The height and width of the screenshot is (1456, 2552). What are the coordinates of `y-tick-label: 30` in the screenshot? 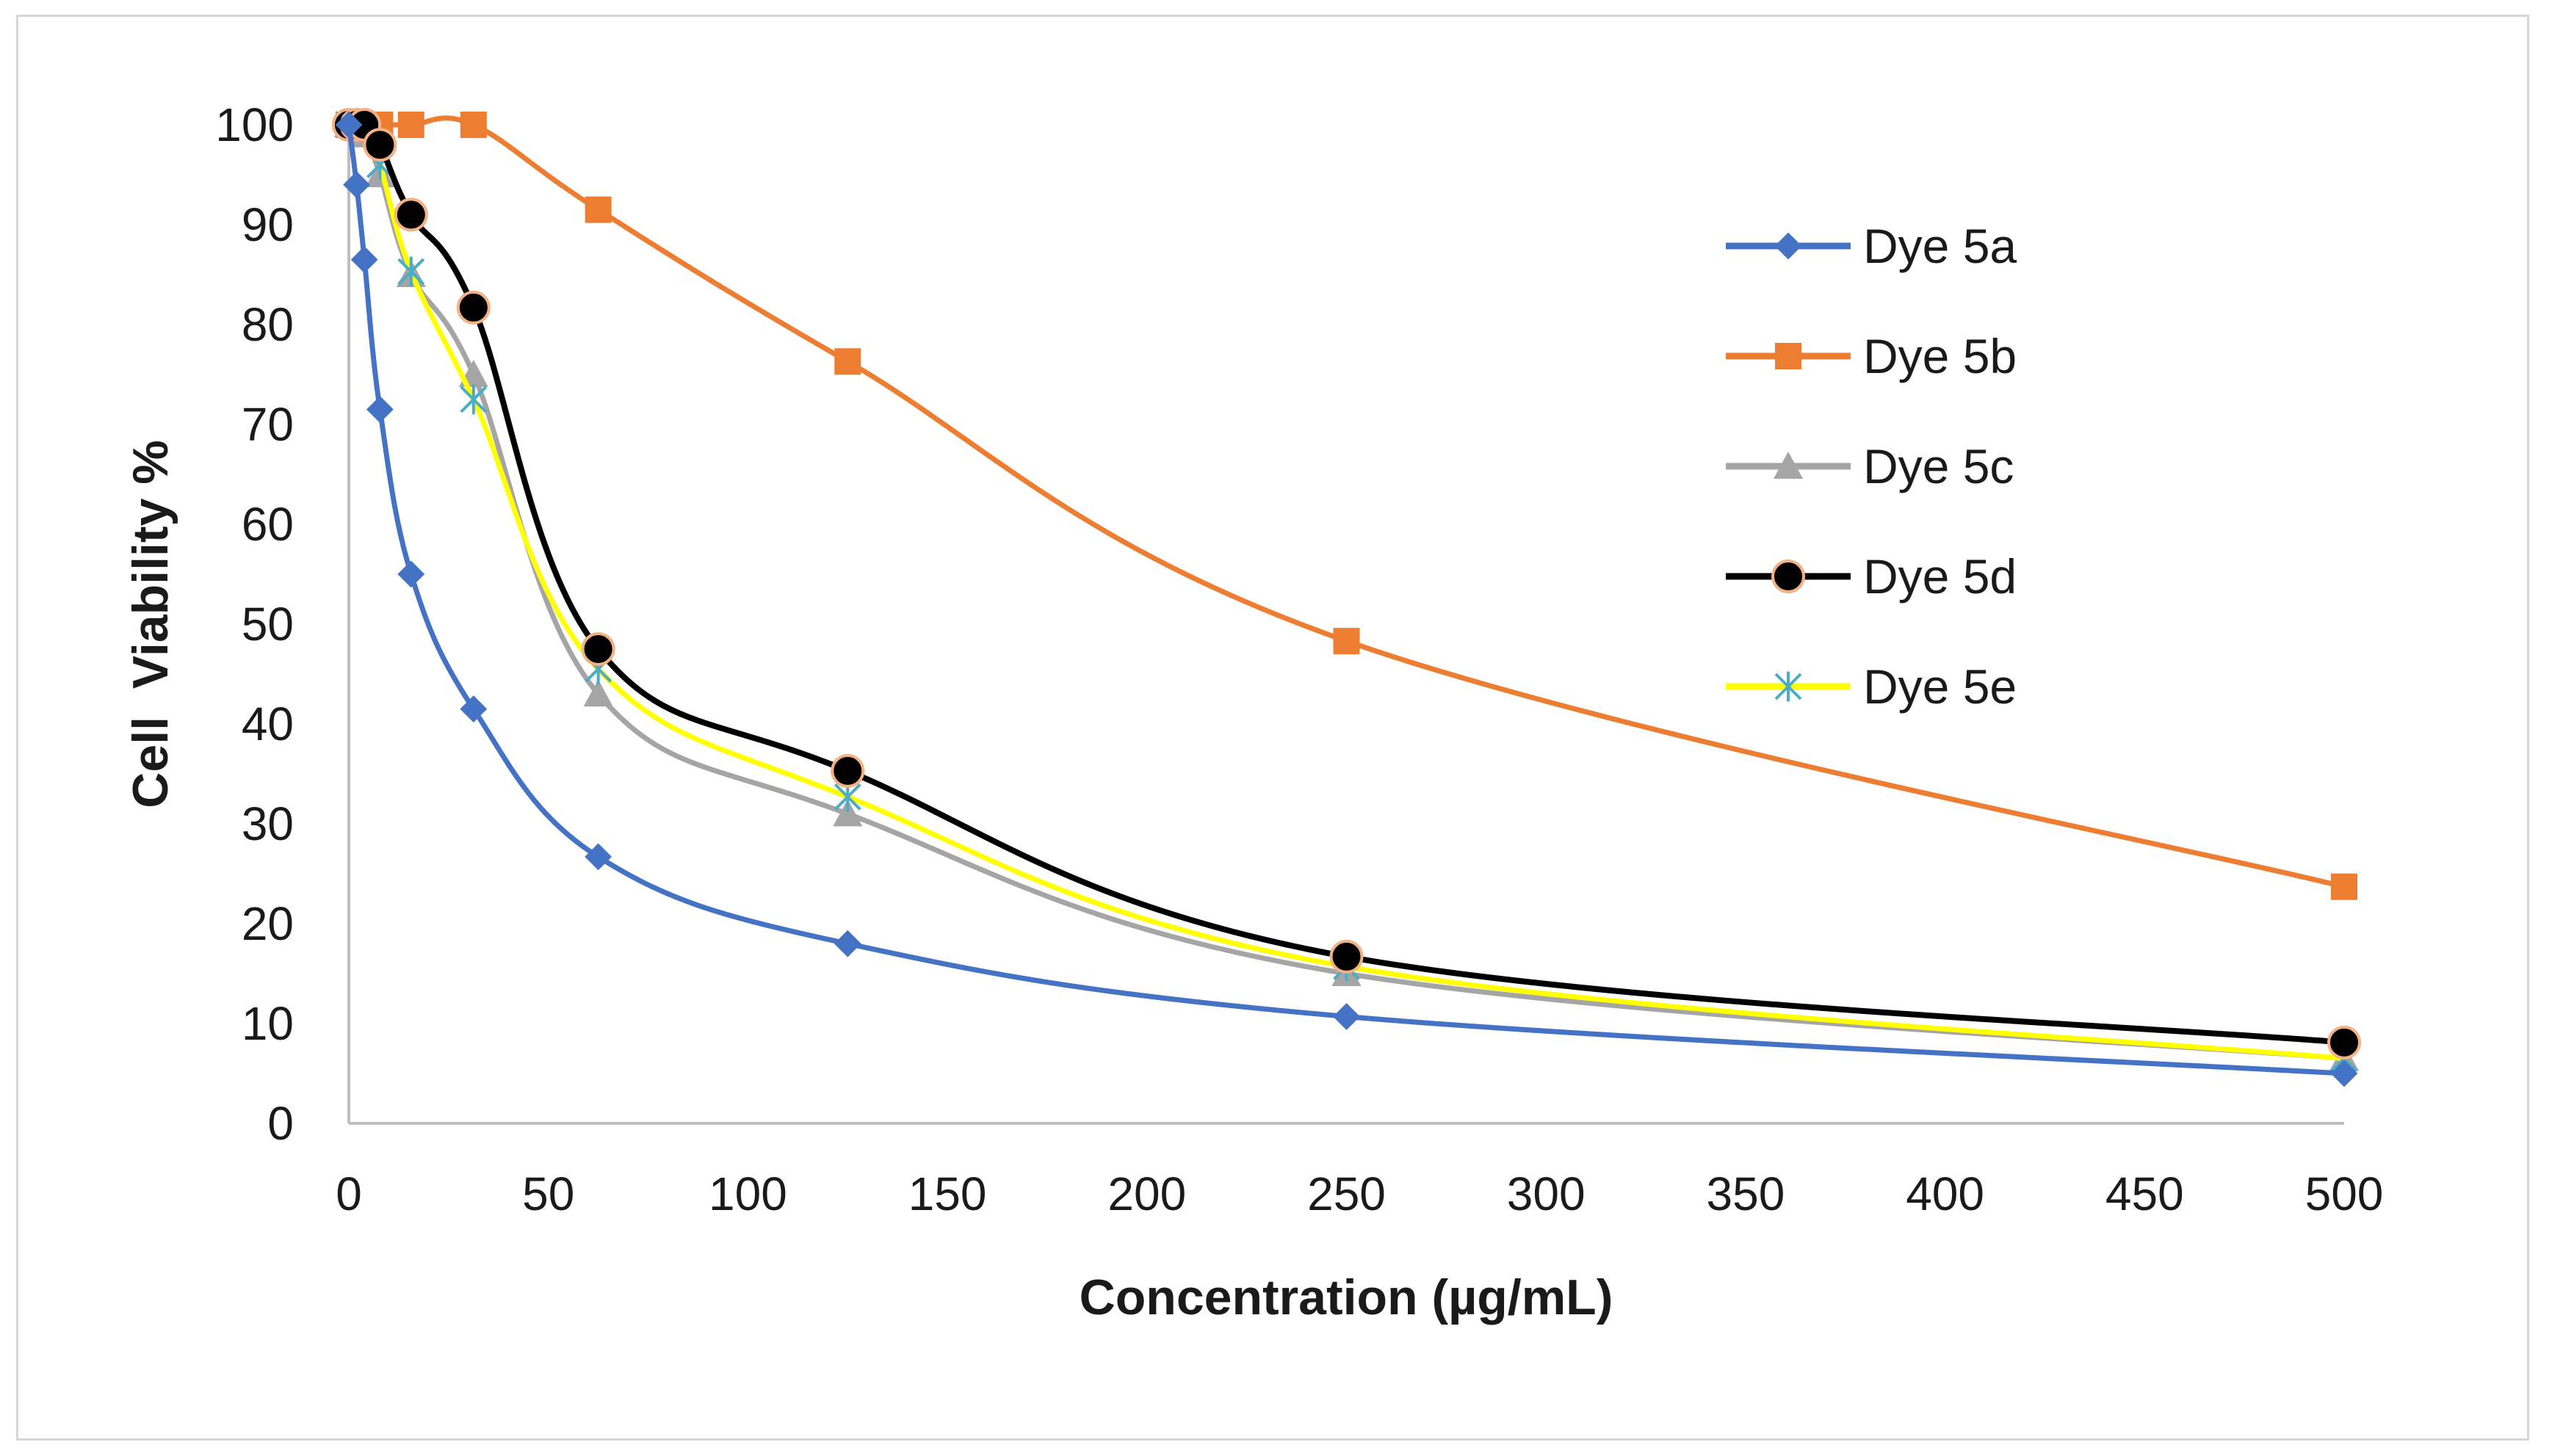 It's located at (268, 823).